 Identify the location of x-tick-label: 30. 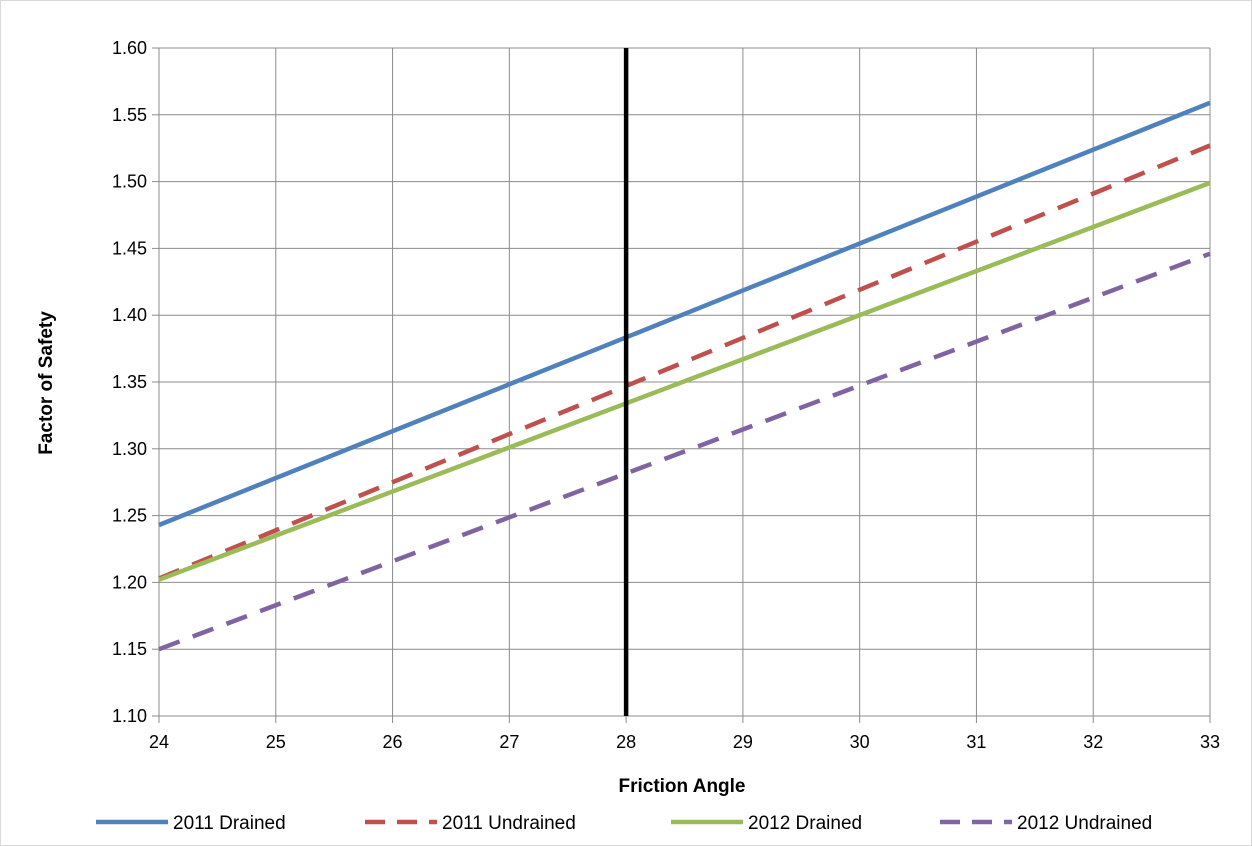
(860, 742).